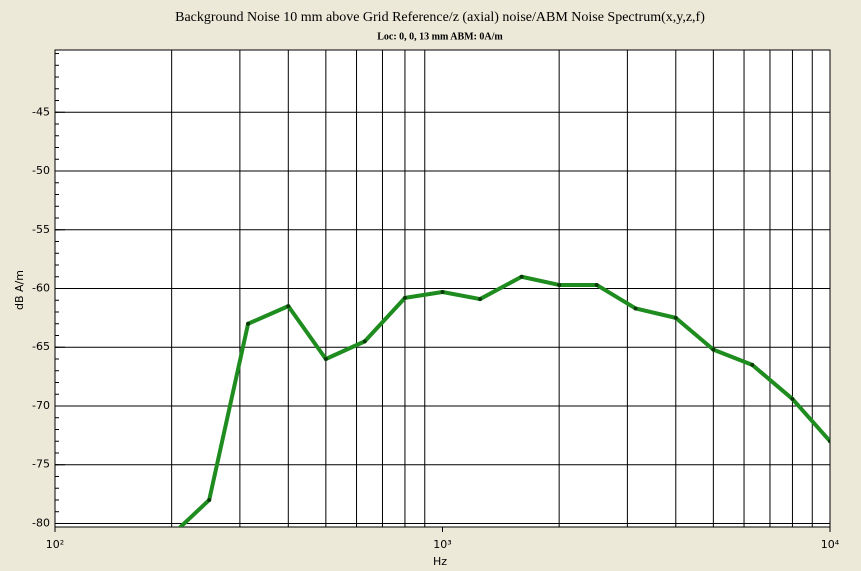  Describe the element at coordinates (41, 464) in the screenshot. I see `y-tick-label: -75` at that location.